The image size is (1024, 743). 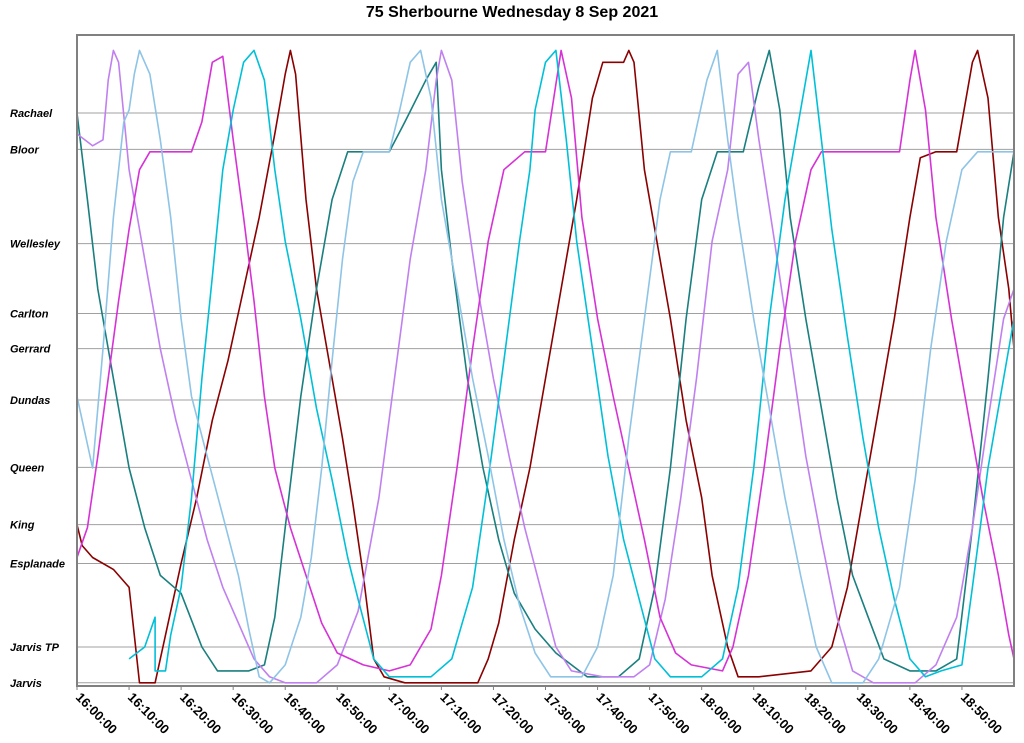 What do you see at coordinates (26, 684) in the screenshot?
I see `stop-label-jarvis: Jarvis` at bounding box center [26, 684].